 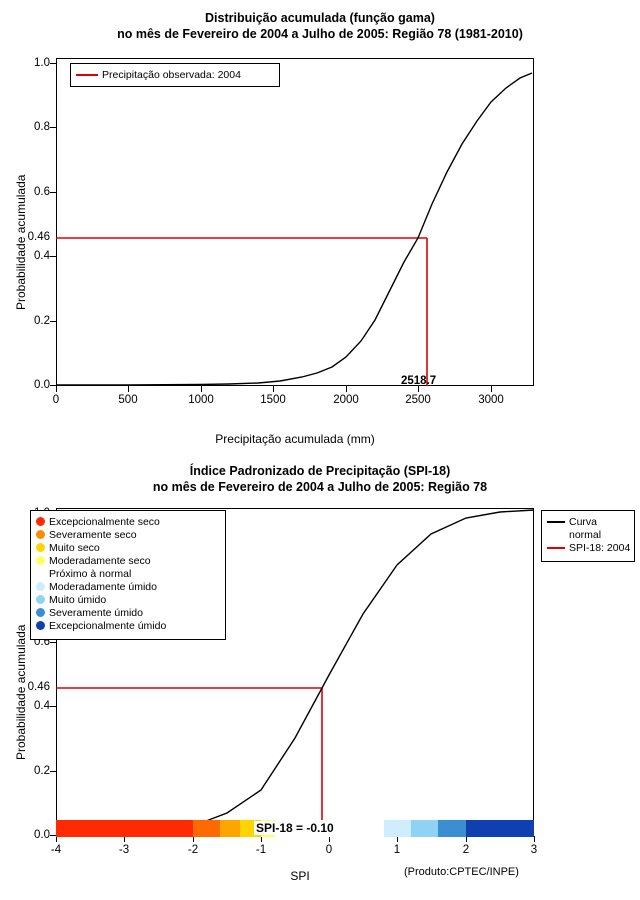 I want to click on curve-legend-row-1: SPI-18: 2004, so click(x=588, y=547).